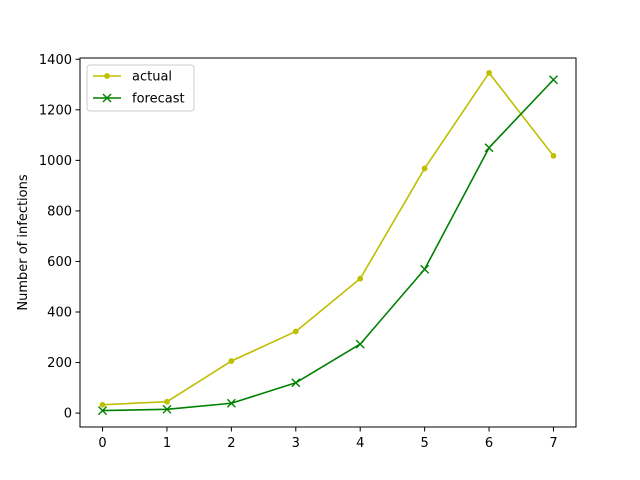  Describe the element at coordinates (55, 110) in the screenshot. I see `y-tick-label: 1200` at that location.